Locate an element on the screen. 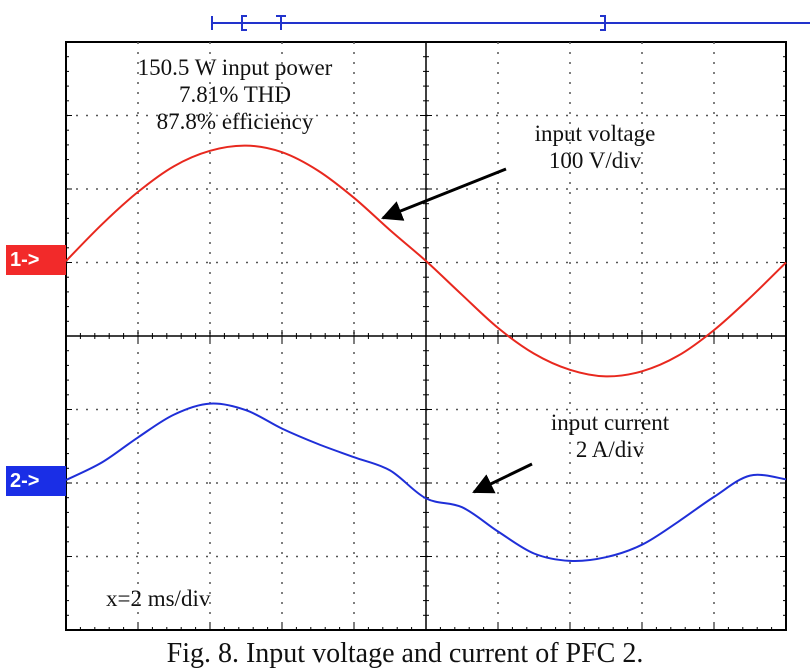  time-scale-annotation: x=2 ms/div is located at coordinates (158, 598).